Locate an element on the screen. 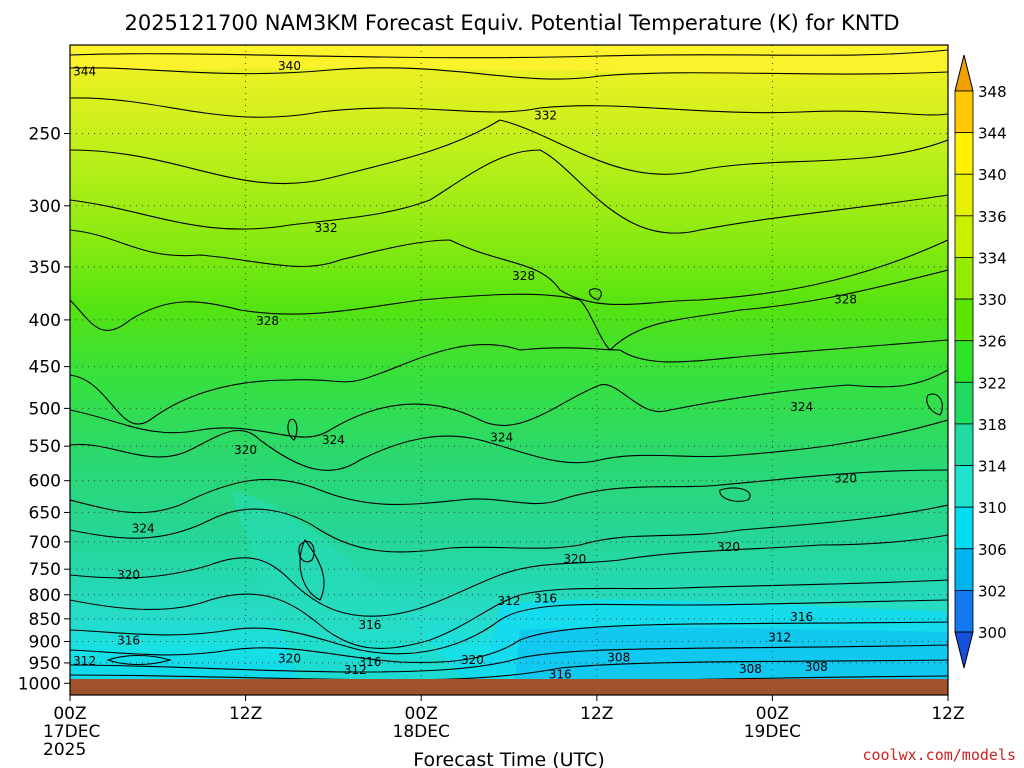  y-tick-label: 1000 is located at coordinates (39, 684).